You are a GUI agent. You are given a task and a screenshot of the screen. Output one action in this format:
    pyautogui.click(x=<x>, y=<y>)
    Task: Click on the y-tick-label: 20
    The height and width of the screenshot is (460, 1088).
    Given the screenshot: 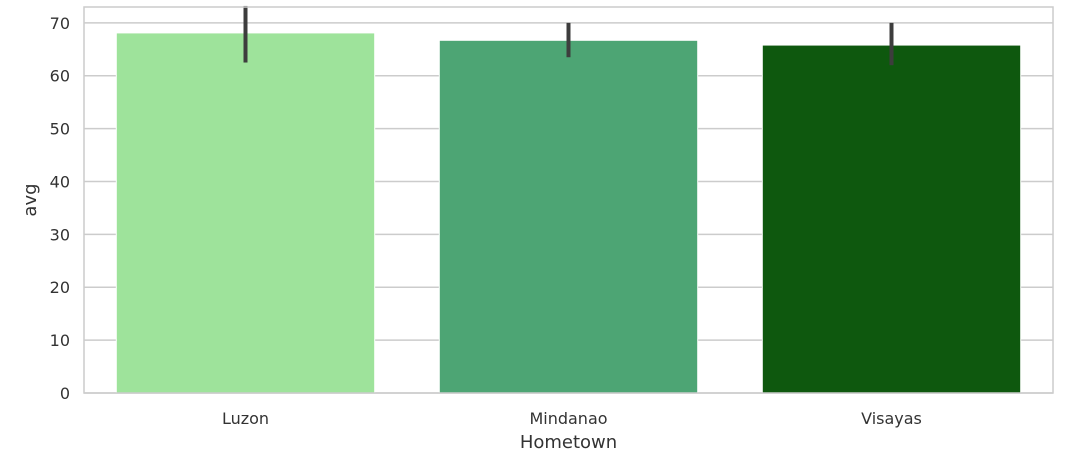 What is the action you would take?
    pyautogui.click(x=60, y=287)
    